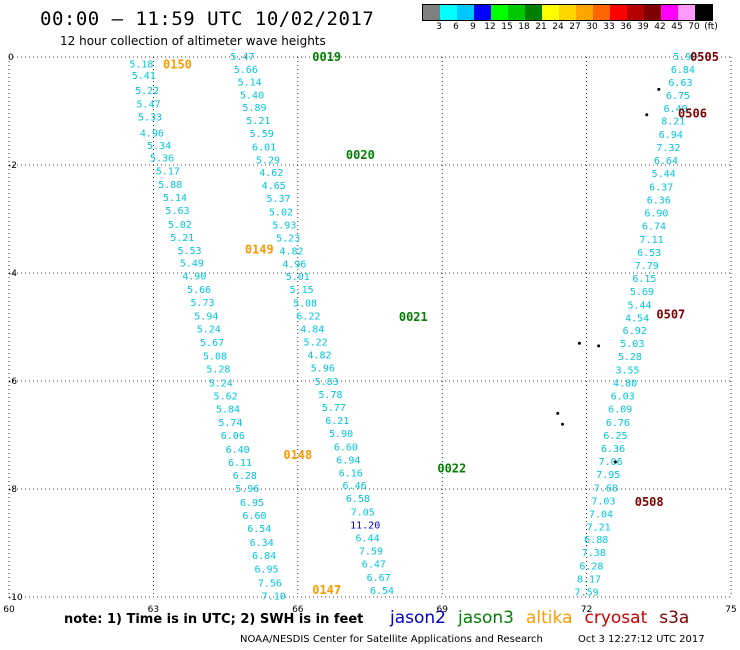  I want to click on swh-data-point: 5.41, so click(144, 76).